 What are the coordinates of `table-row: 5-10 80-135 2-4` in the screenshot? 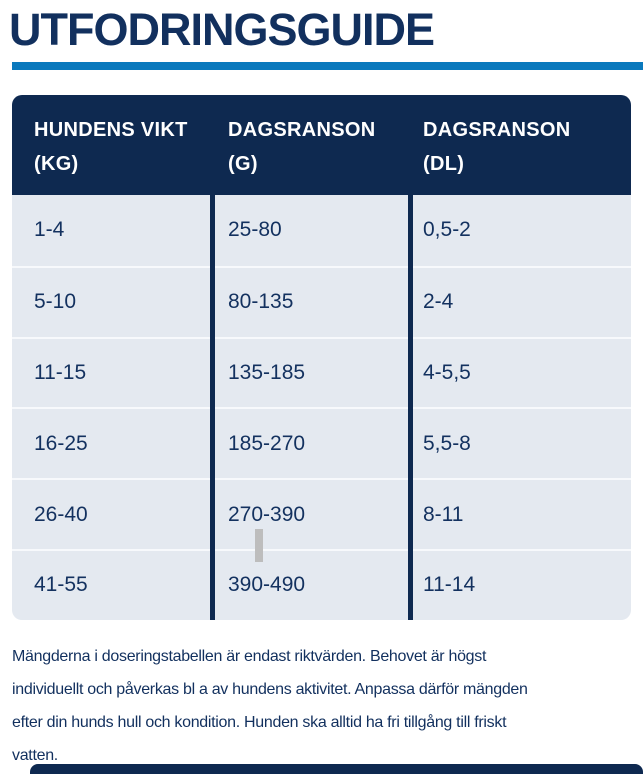 It's located at (321, 301).